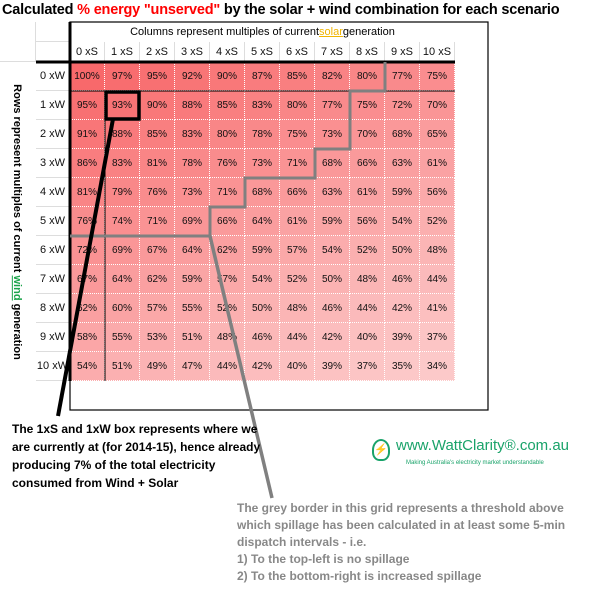  Describe the element at coordinates (402, 52) in the screenshot. I see `column-label: 9 xS` at that location.